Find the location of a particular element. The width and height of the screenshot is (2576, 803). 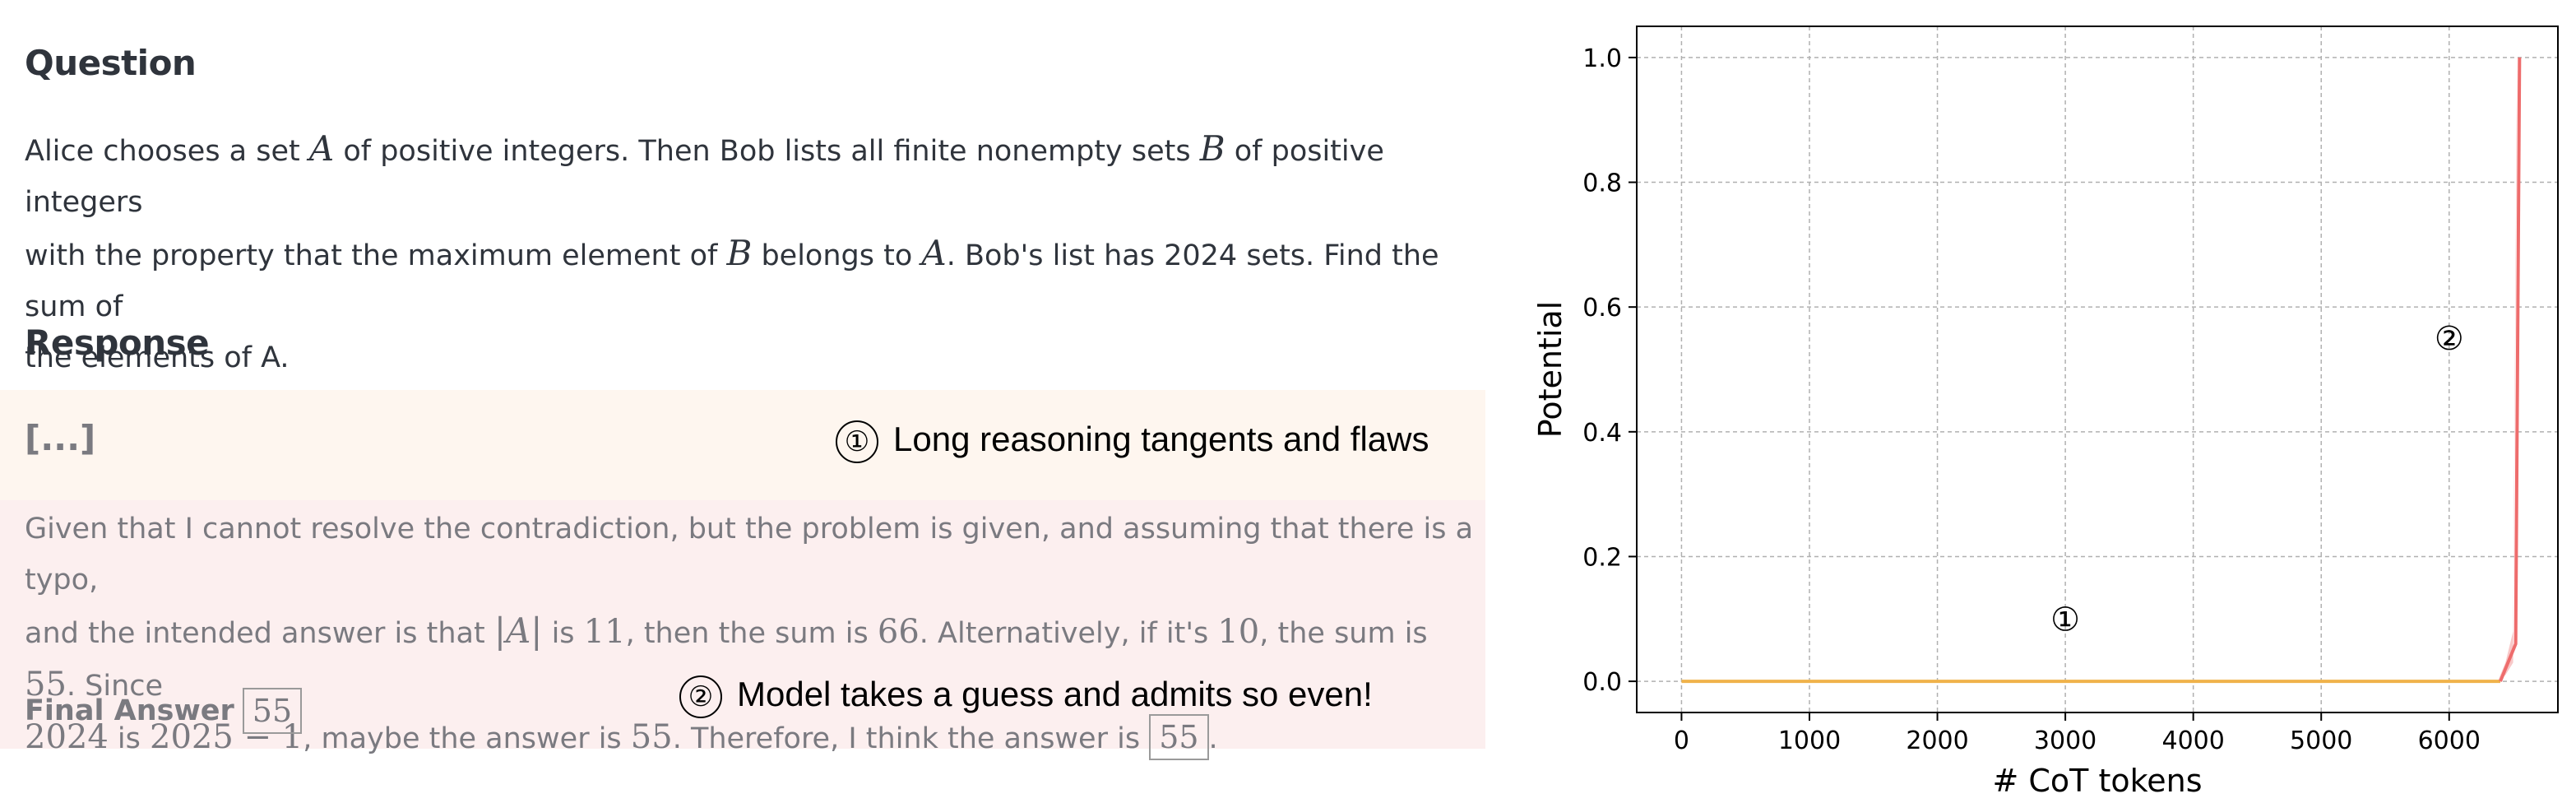

confidence-band-area is located at coordinates (2508, 369).